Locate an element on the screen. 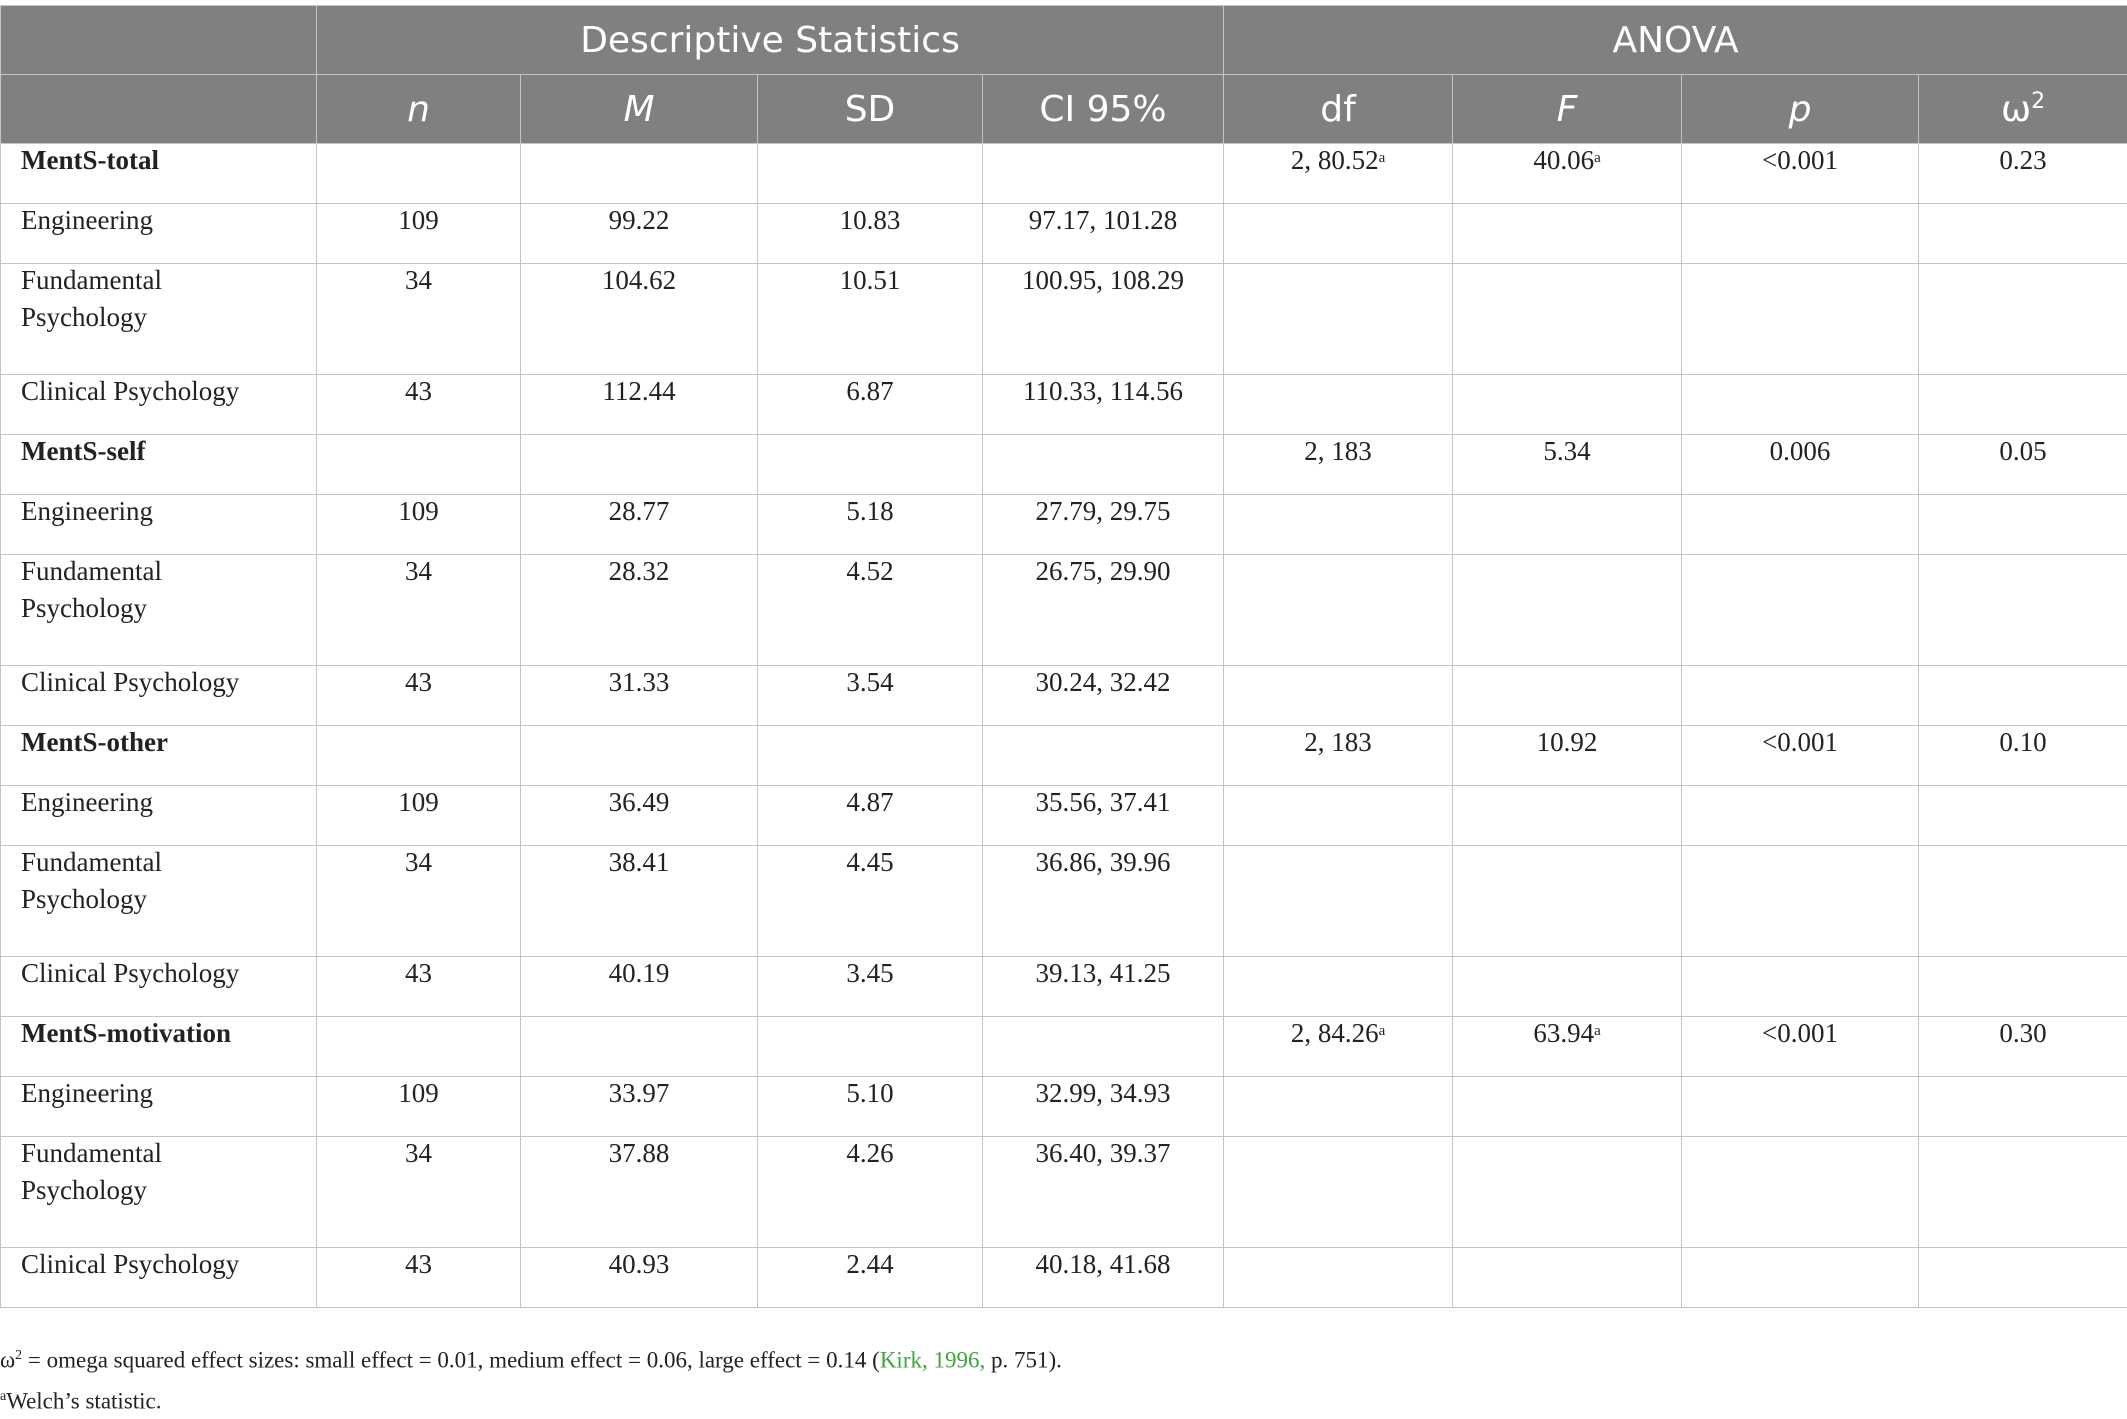  omega-symbol: ω is located at coordinates (2016, 109).